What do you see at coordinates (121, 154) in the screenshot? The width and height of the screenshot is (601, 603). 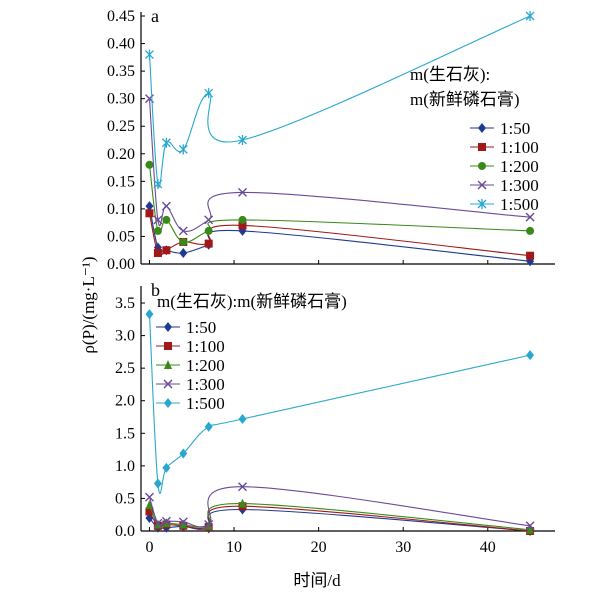 I see `y-tick-label: 0.20` at bounding box center [121, 154].